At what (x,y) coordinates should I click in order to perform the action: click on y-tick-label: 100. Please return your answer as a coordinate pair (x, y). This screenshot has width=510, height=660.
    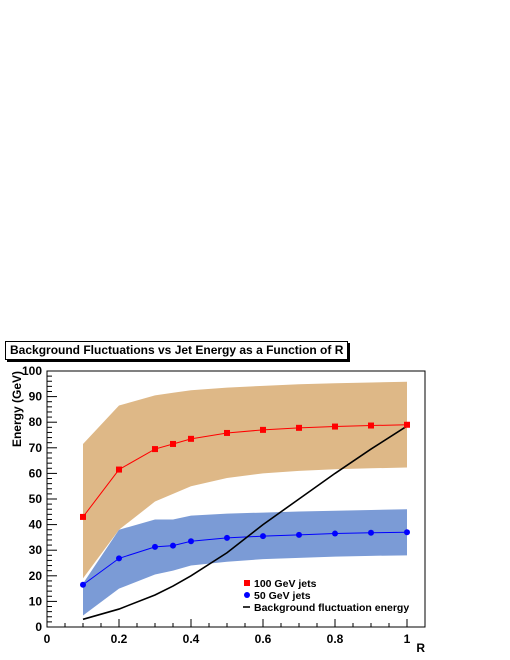
    Looking at the image, I should click on (32, 371).